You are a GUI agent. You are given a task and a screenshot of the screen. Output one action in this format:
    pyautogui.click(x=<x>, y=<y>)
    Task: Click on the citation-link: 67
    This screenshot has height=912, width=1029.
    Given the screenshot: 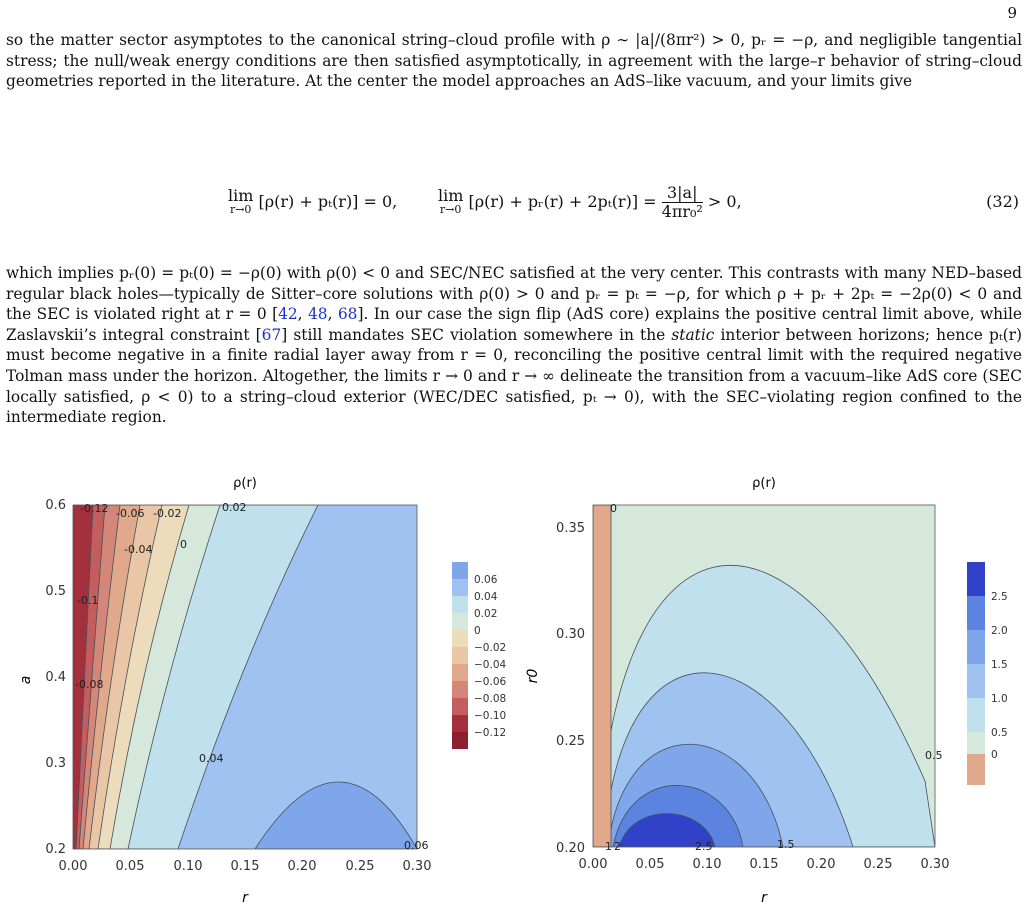 What is the action you would take?
    pyautogui.click(x=271, y=334)
    